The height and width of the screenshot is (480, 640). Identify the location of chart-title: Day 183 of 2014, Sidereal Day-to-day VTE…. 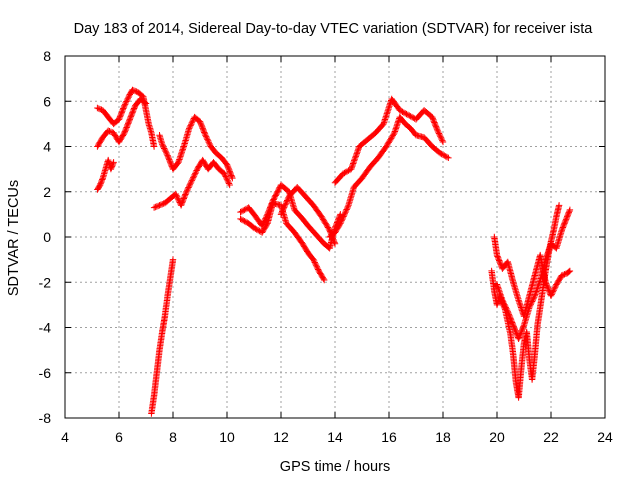
(334, 29).